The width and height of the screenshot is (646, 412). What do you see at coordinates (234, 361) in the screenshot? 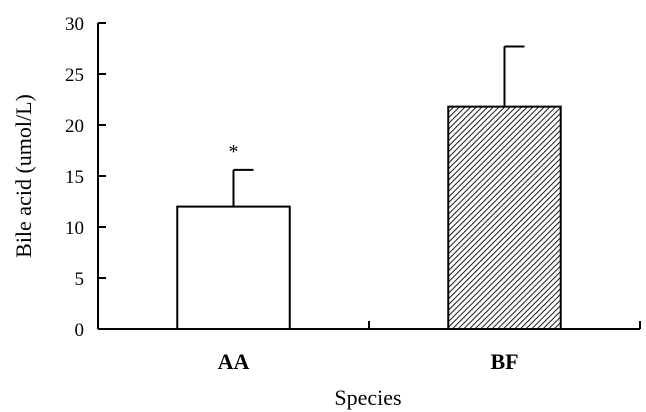
I see `x-tick-label: AA` at bounding box center [234, 361].